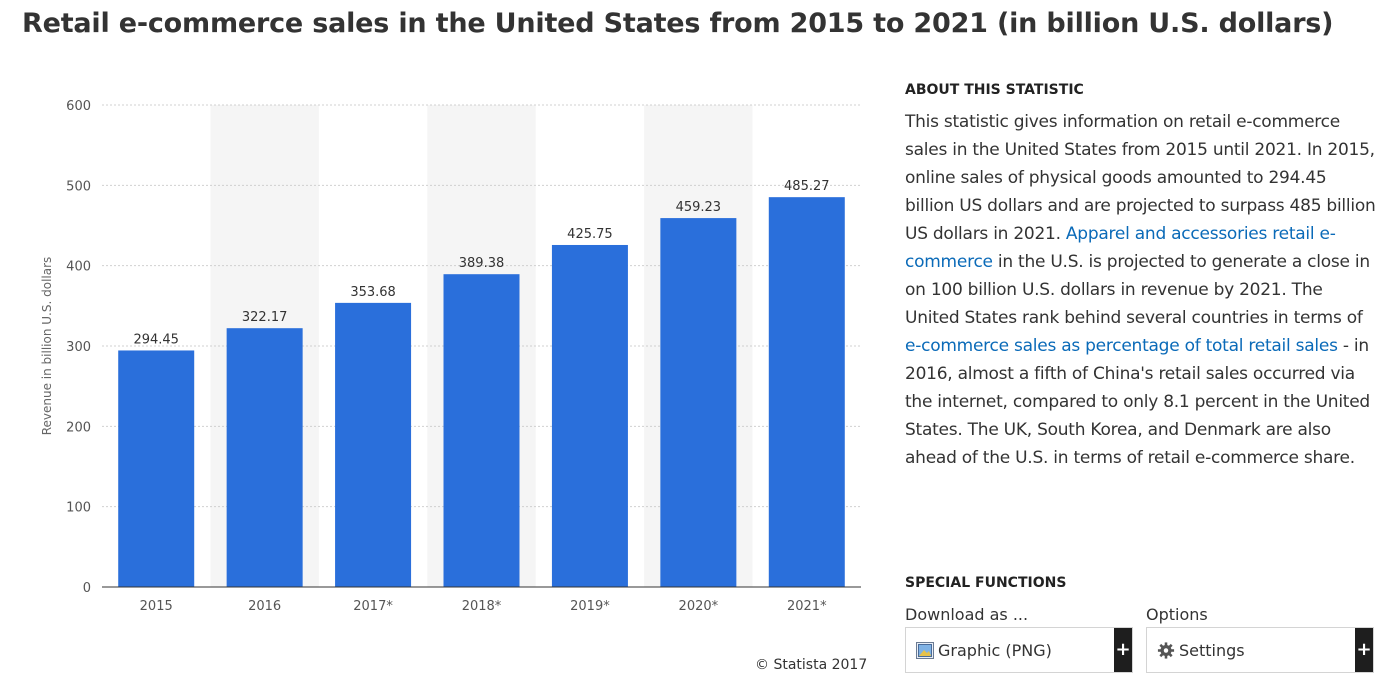 The width and height of the screenshot is (1384, 676). Describe the element at coordinates (78, 347) in the screenshot. I see `y-tick-label: 300` at that location.